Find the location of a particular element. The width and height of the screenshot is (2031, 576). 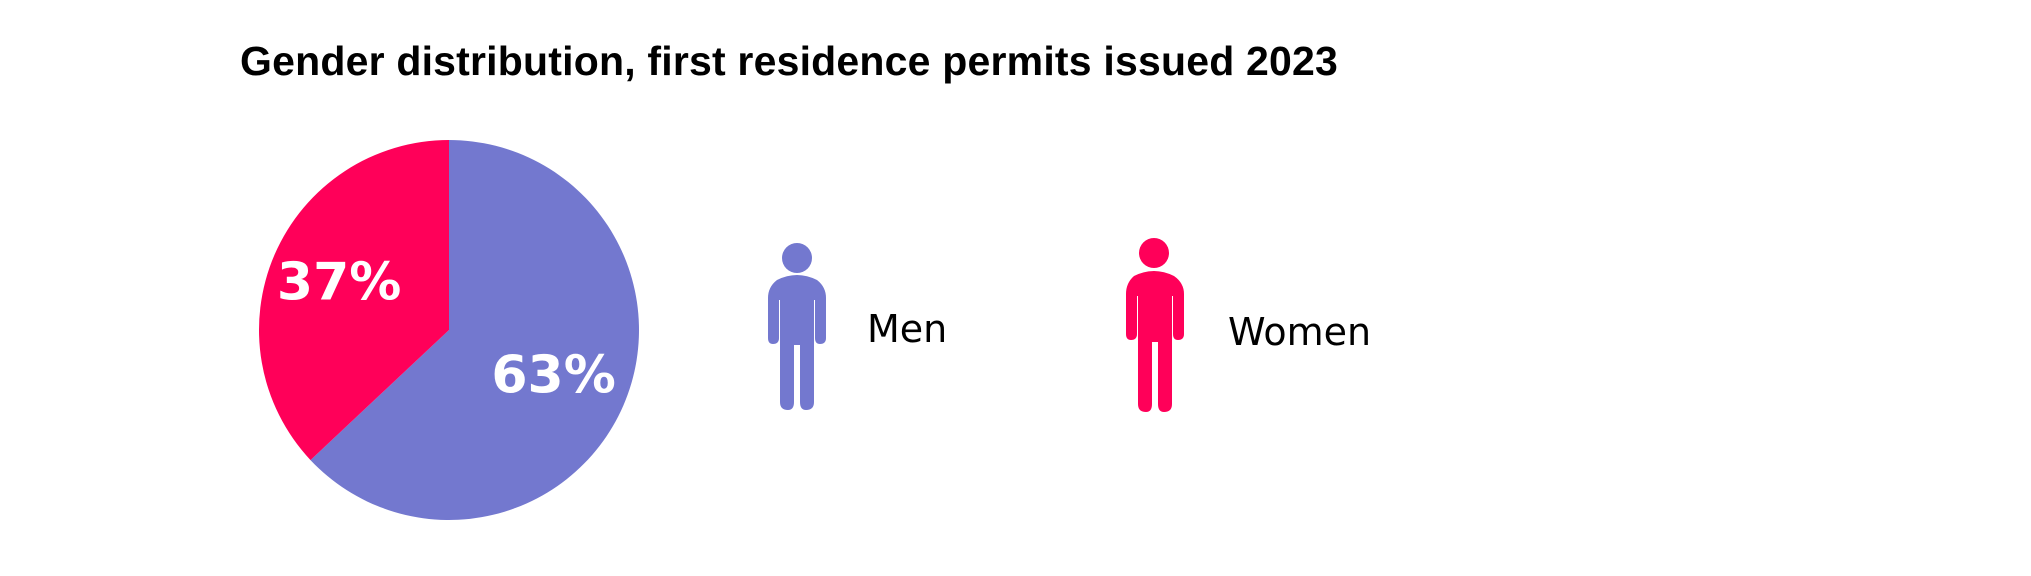

legend-item-men: Men is located at coordinates (857, 326).